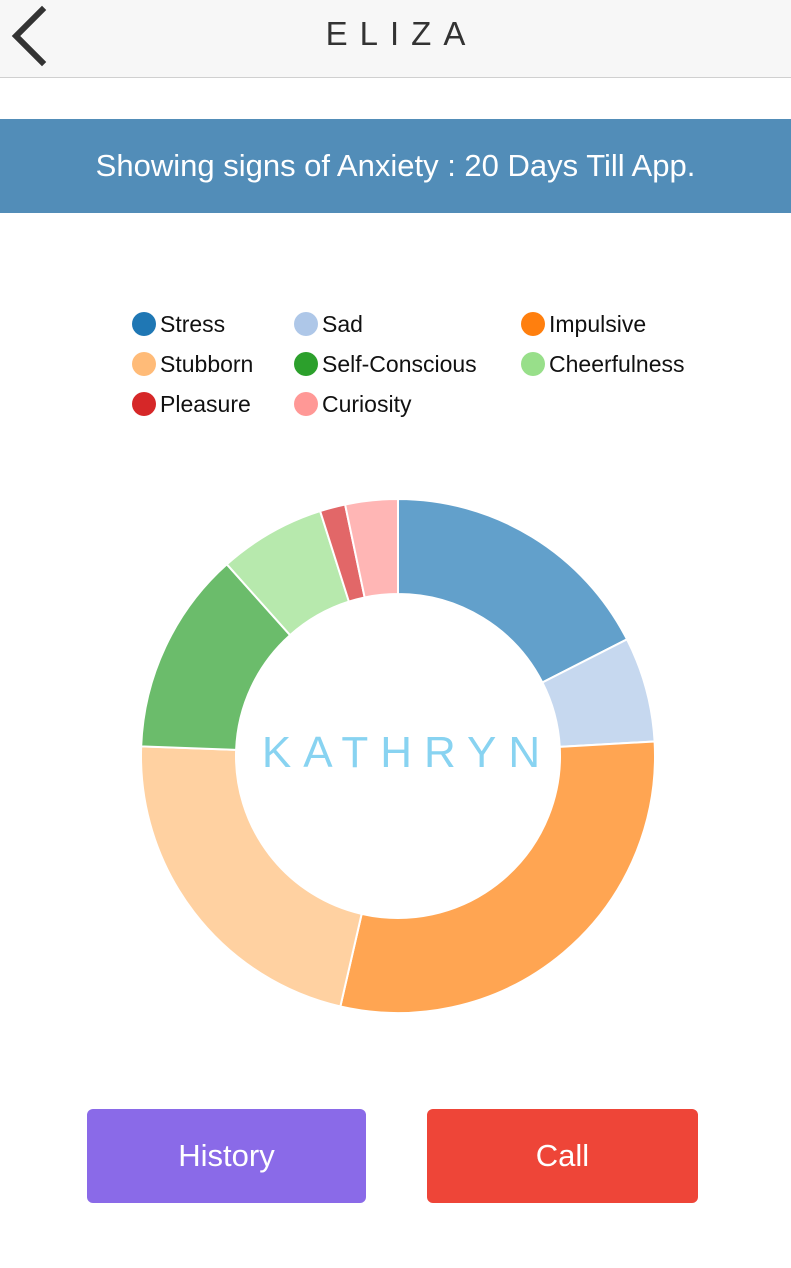  I want to click on legend-item-pleasure: Pleasure, so click(191, 404).